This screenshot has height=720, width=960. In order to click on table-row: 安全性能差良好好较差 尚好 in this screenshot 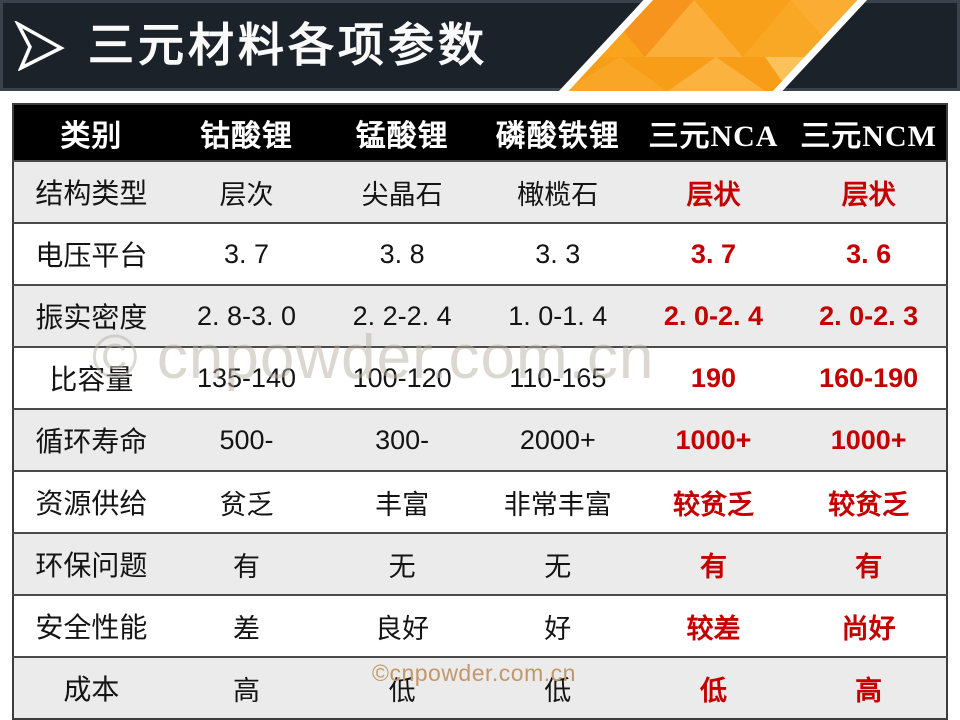, I will do `click(480, 625)`.